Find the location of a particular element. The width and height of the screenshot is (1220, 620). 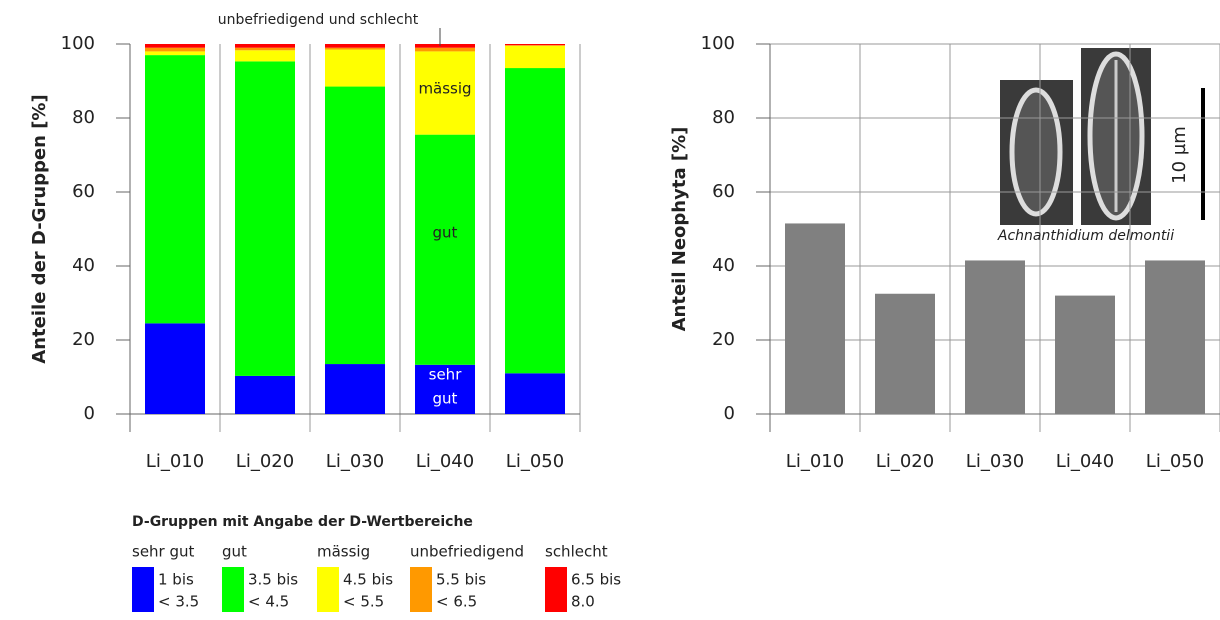

legend-title: D-Gruppen mit Angabe der D-Wertbereiche is located at coordinates (302, 522).